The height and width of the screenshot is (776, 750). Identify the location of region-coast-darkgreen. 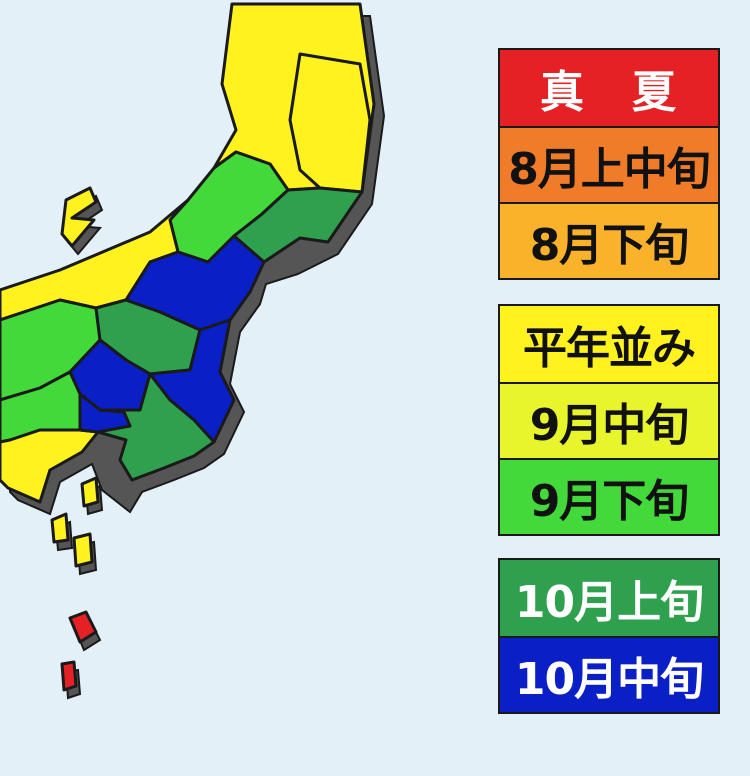
(156, 427).